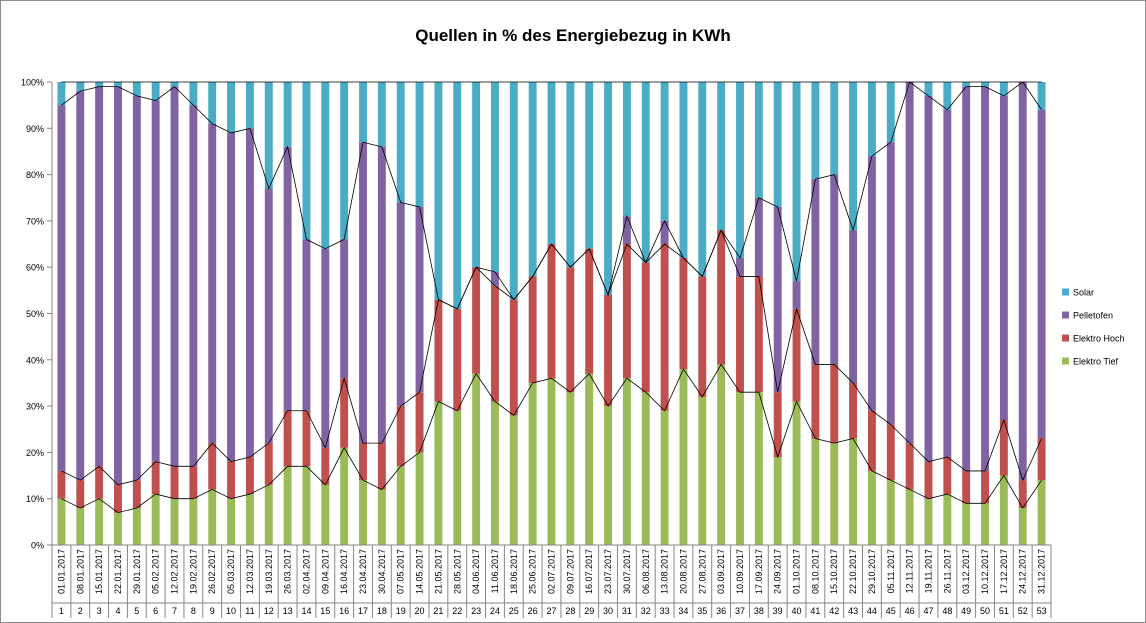  I want to click on x-date-label: 25.06.2017, so click(533, 571).